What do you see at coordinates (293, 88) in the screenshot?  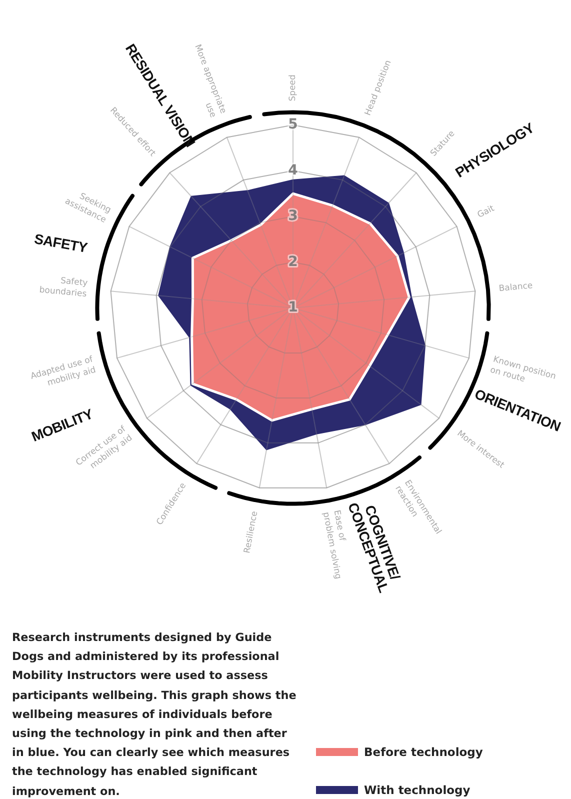 I see `spoke-label: Speed` at bounding box center [293, 88].